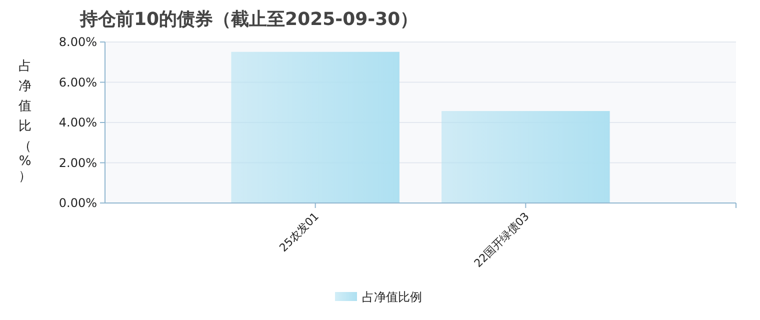 The image size is (760, 320). Describe the element at coordinates (502, 240) in the screenshot. I see `x-tick-label: 22国开绿债03` at that location.